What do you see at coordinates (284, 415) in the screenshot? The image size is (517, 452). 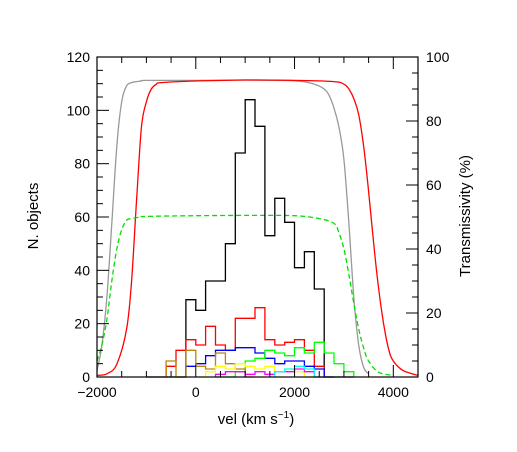 I see `x-axis-title-sup: −1` at bounding box center [284, 415].